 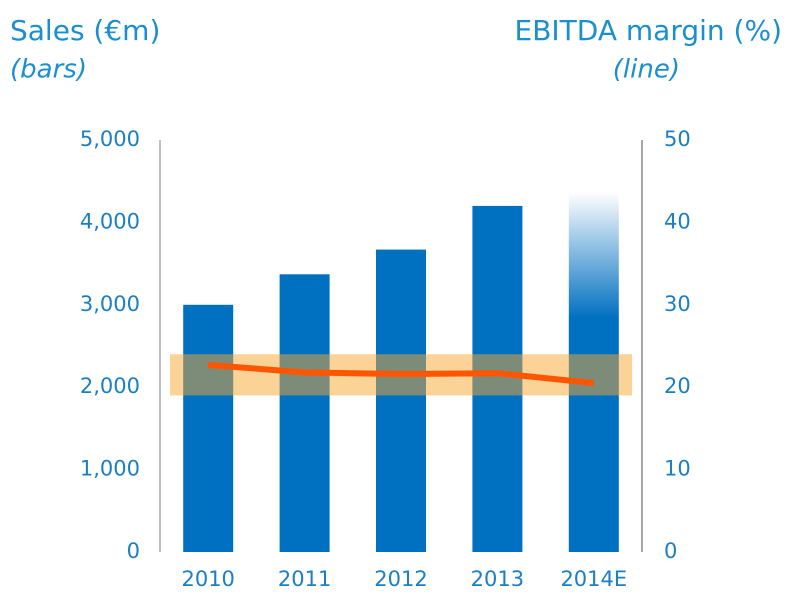 What do you see at coordinates (649, 30) in the screenshot?
I see `y2-title: EBITDA margin (%)` at bounding box center [649, 30].